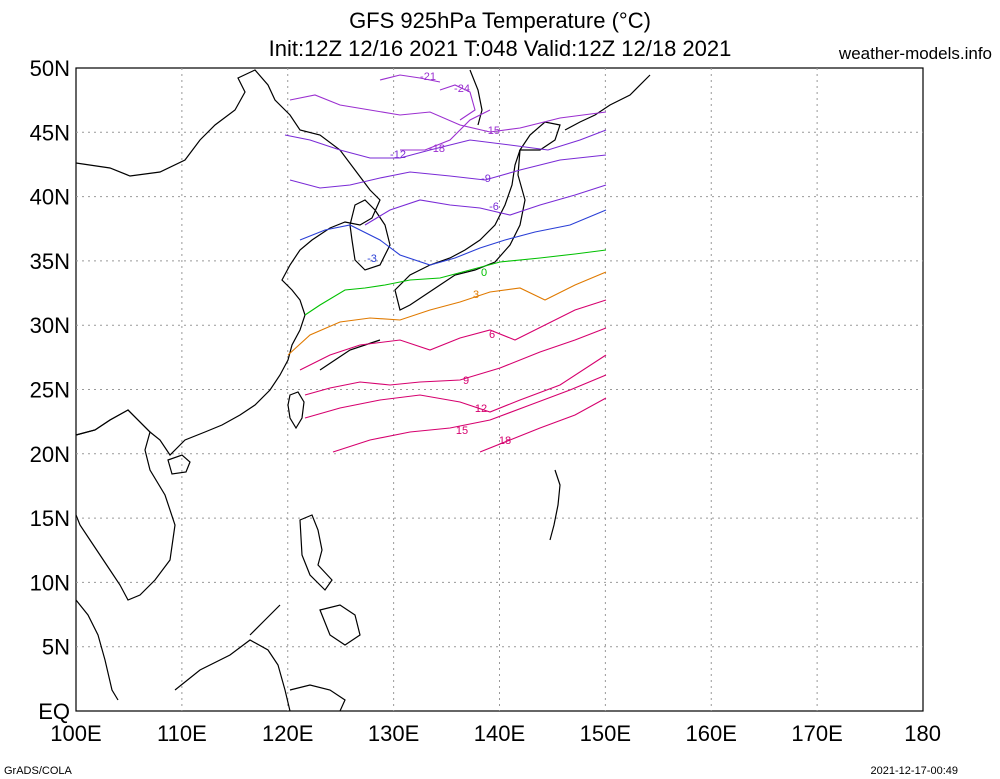 This screenshot has width=1000, height=779. Describe the element at coordinates (492, 335) in the screenshot. I see `contour-label: 6` at that location.